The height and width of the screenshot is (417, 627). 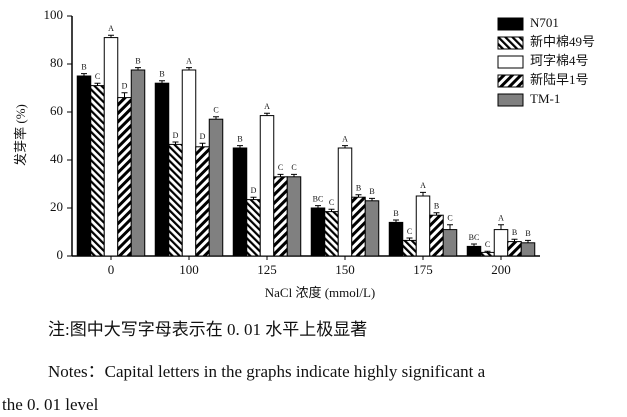 What do you see at coordinates (56, 110) in the screenshot?
I see `y-tick-label: 60` at bounding box center [56, 110].